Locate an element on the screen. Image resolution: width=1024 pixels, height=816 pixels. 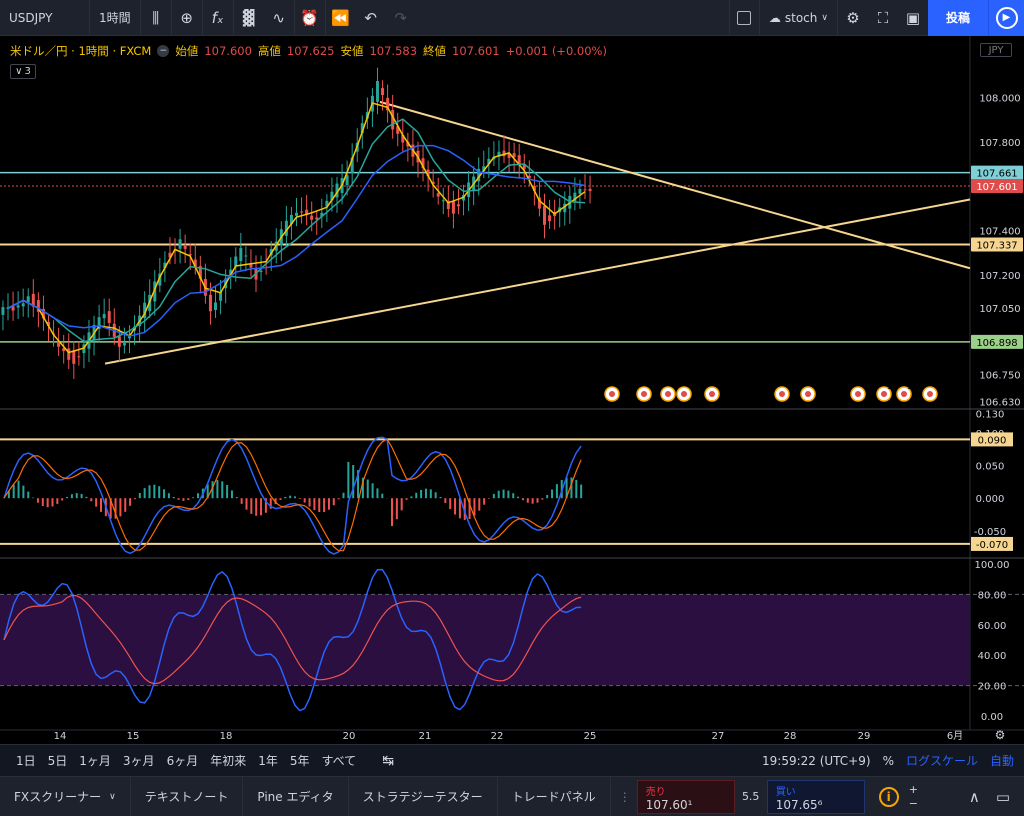
replay-icon: ⏪ is located at coordinates (340, 17).